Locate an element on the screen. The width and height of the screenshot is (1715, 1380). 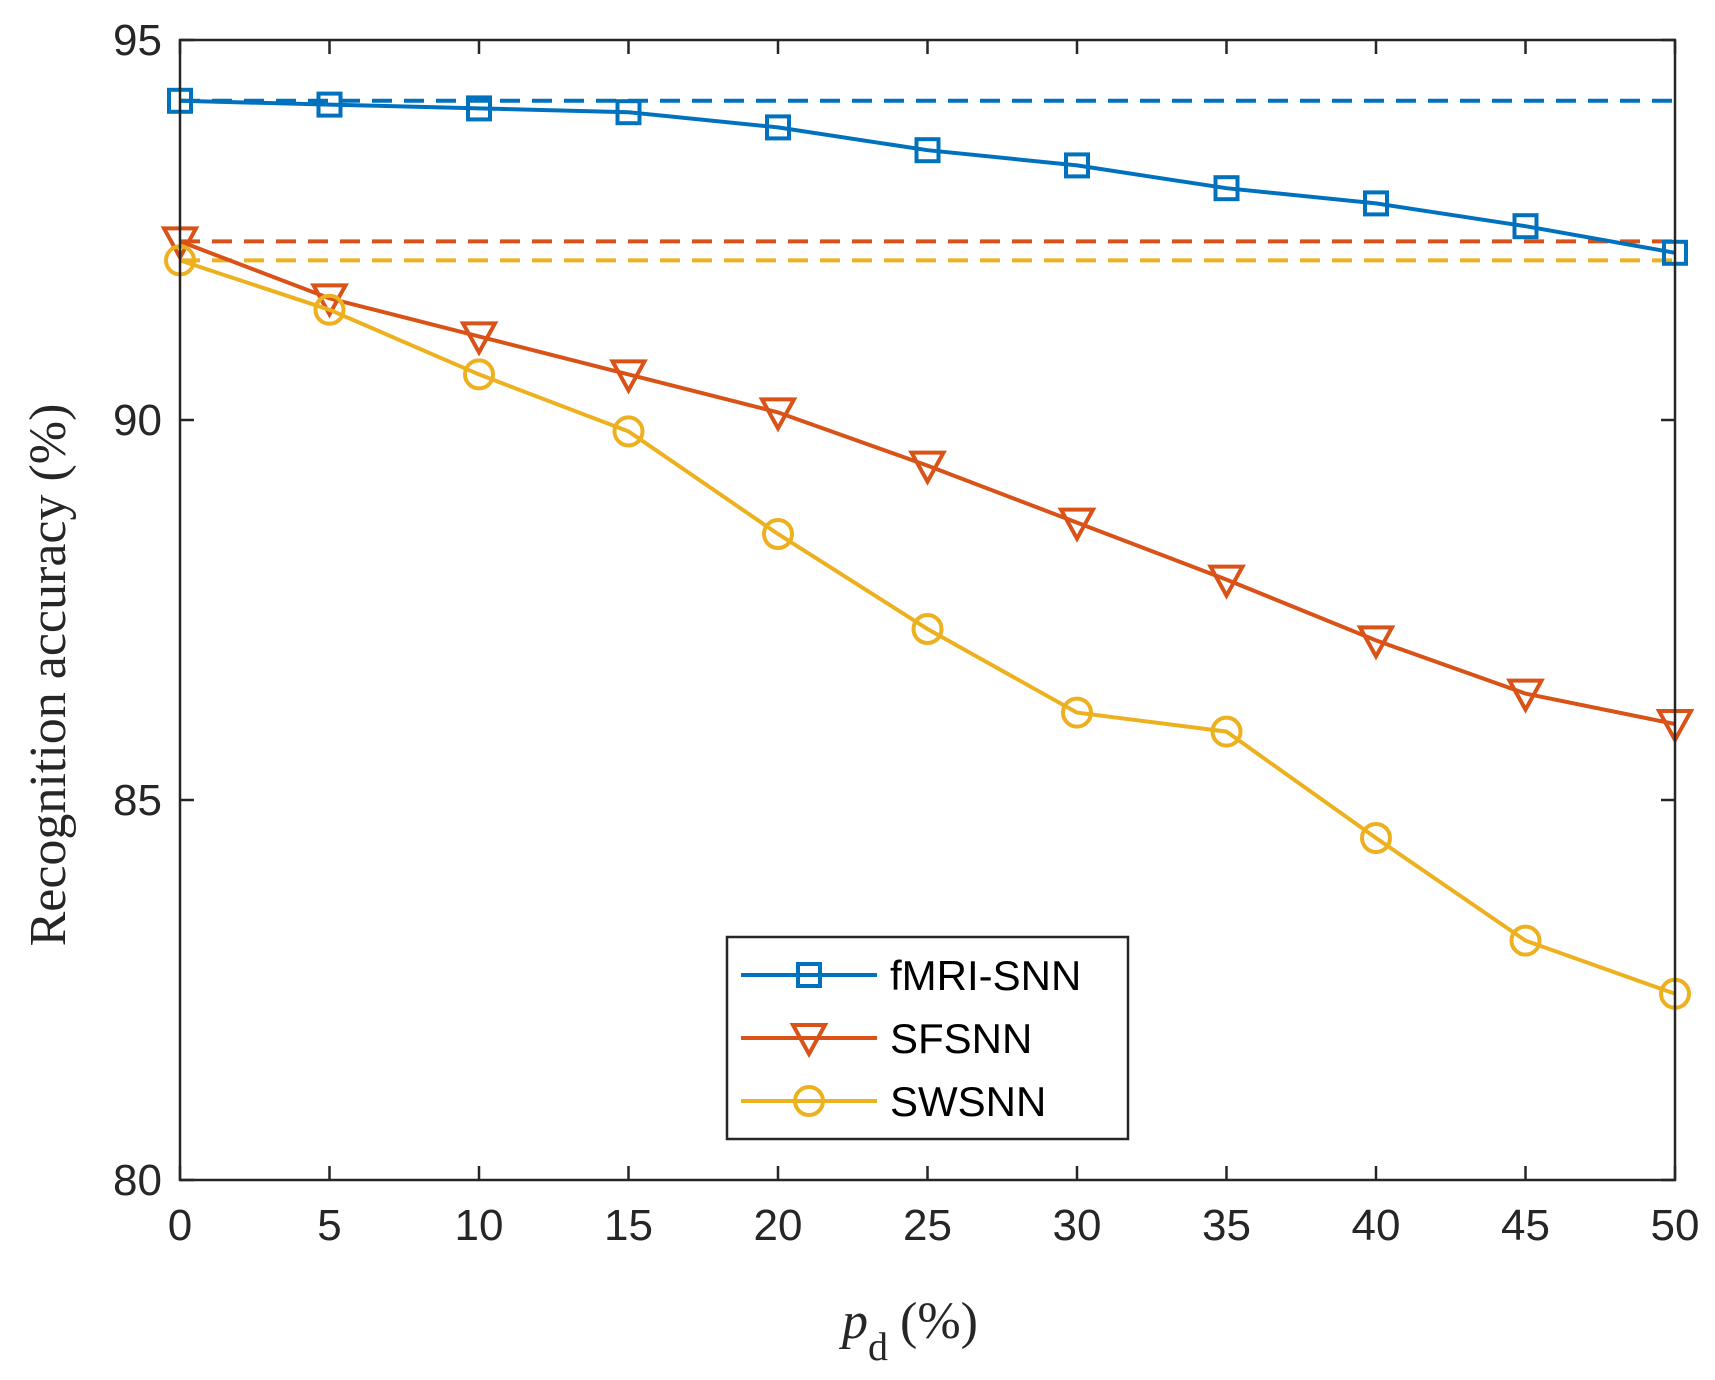
legend-item-sfsnn: SFSNN is located at coordinates (886, 1038).